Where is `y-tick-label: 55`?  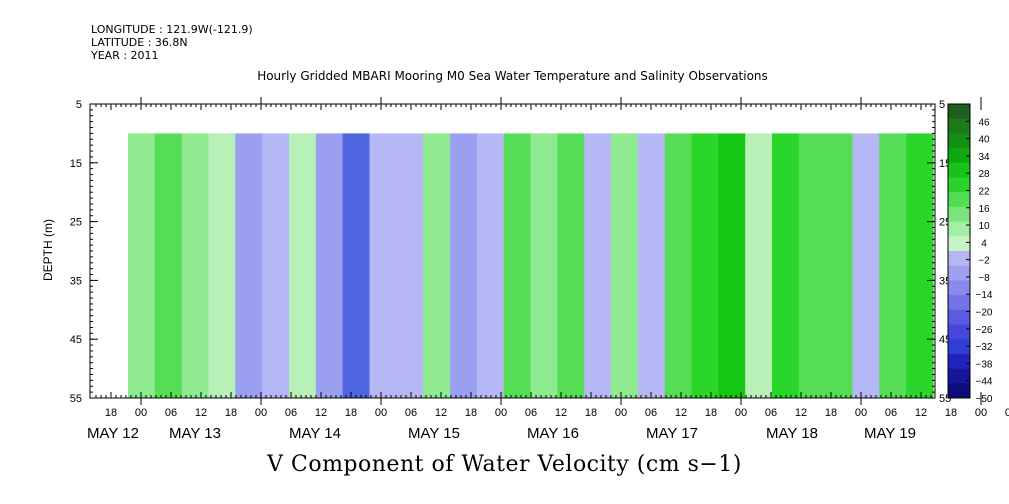
y-tick-label: 55 is located at coordinates (76, 399).